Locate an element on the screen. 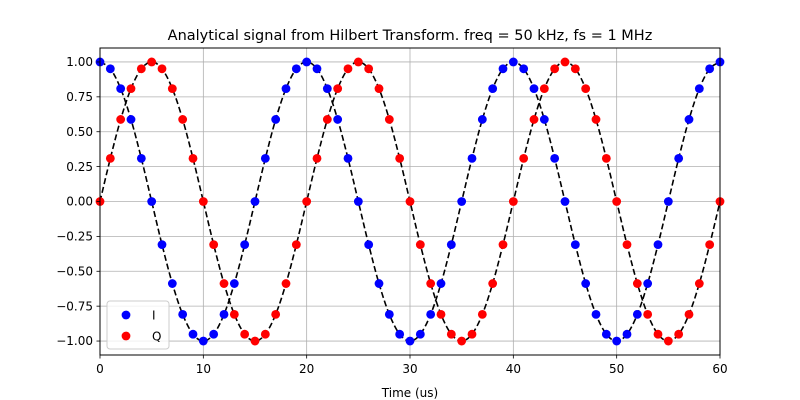 The image size is (800, 400). y-axis: −1.00 −0.75 −0.50 −0.25 0.00 0.25 0.50 0.75 1.00 is located at coordinates (78, 201).